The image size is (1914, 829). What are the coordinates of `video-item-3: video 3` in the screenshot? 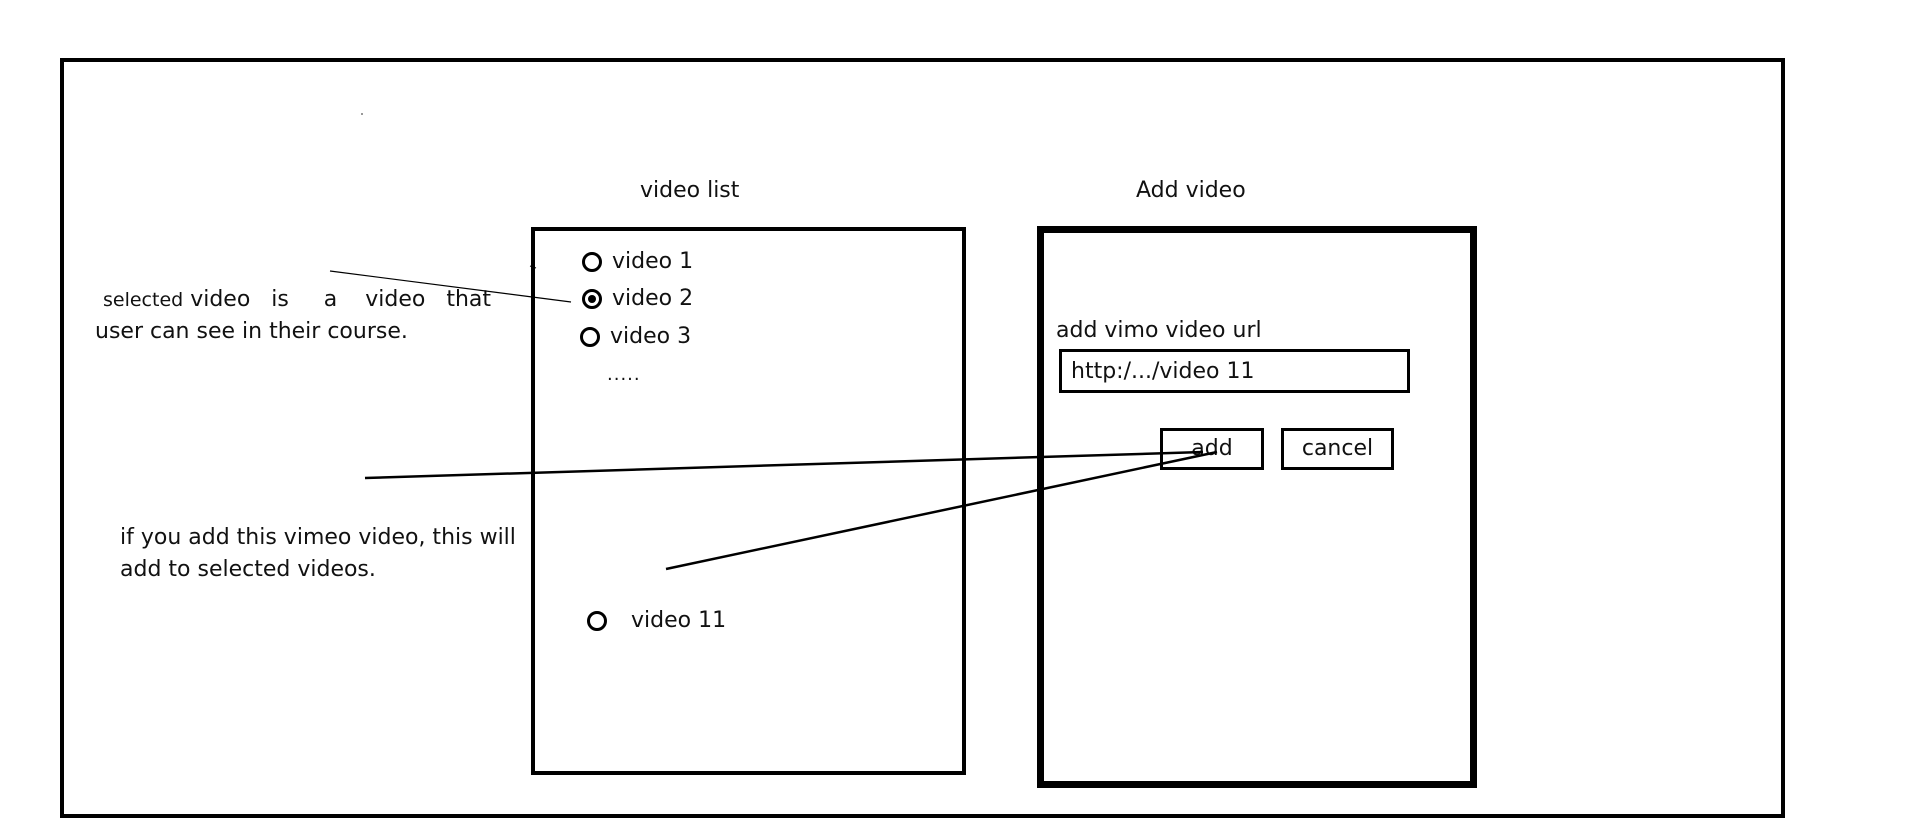 It's located at (635, 336).